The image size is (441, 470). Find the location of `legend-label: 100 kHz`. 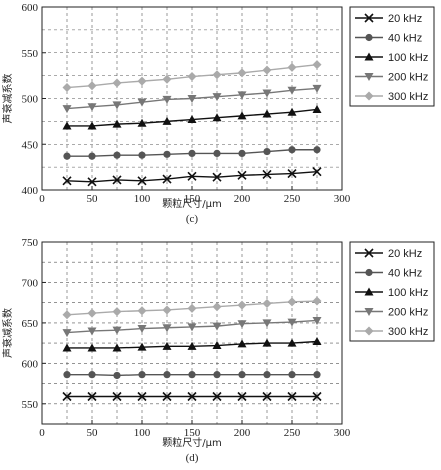

legend-label: 100 kHz is located at coordinates (408, 293).